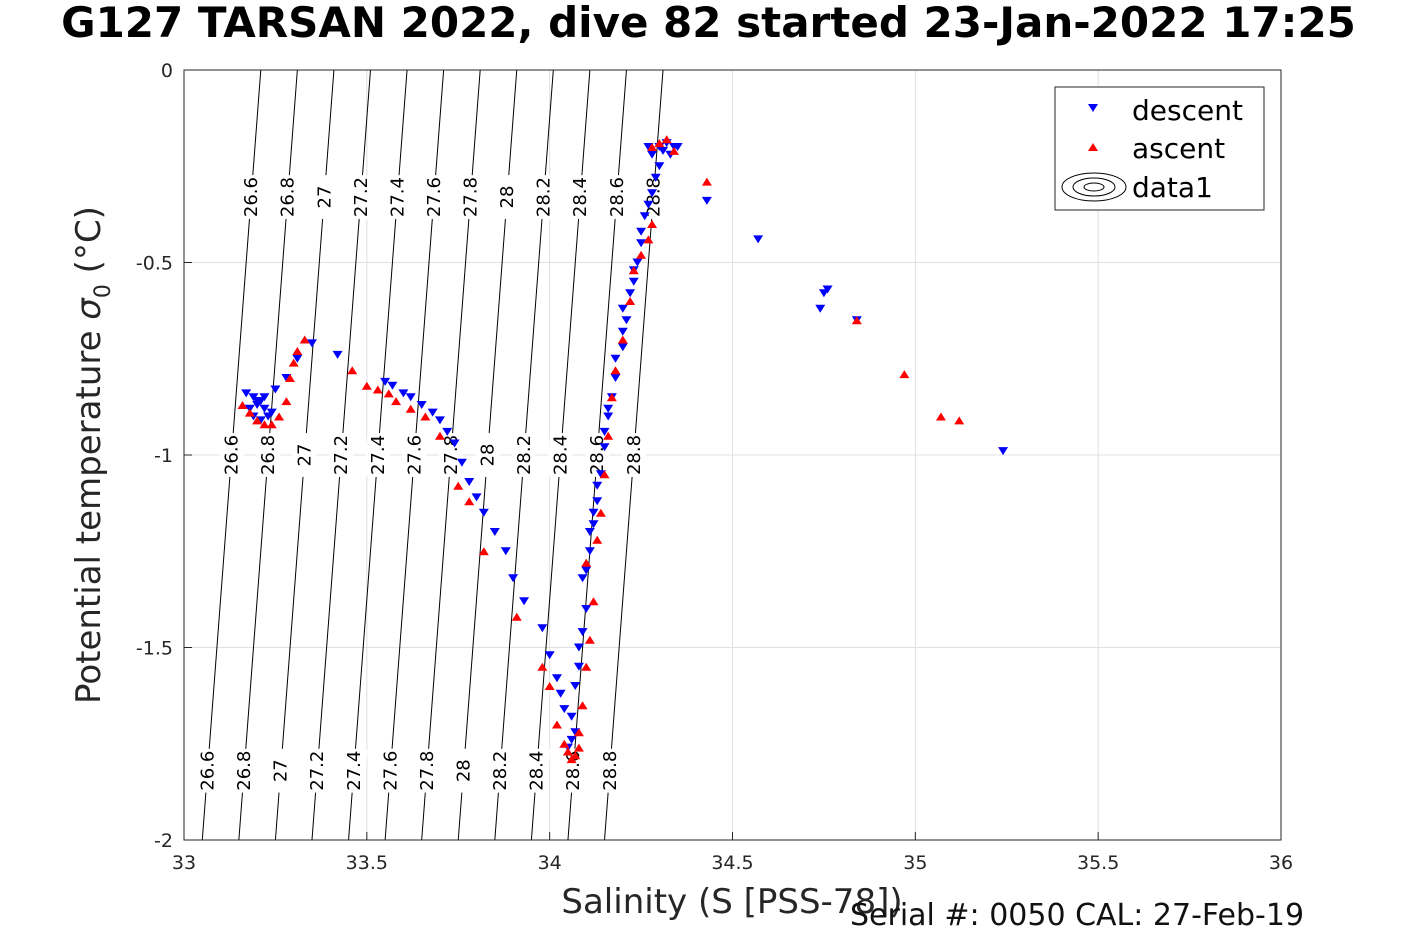 The height and width of the screenshot is (945, 1417). What do you see at coordinates (550, 863) in the screenshot?
I see `x-tick-label: 34` at bounding box center [550, 863].